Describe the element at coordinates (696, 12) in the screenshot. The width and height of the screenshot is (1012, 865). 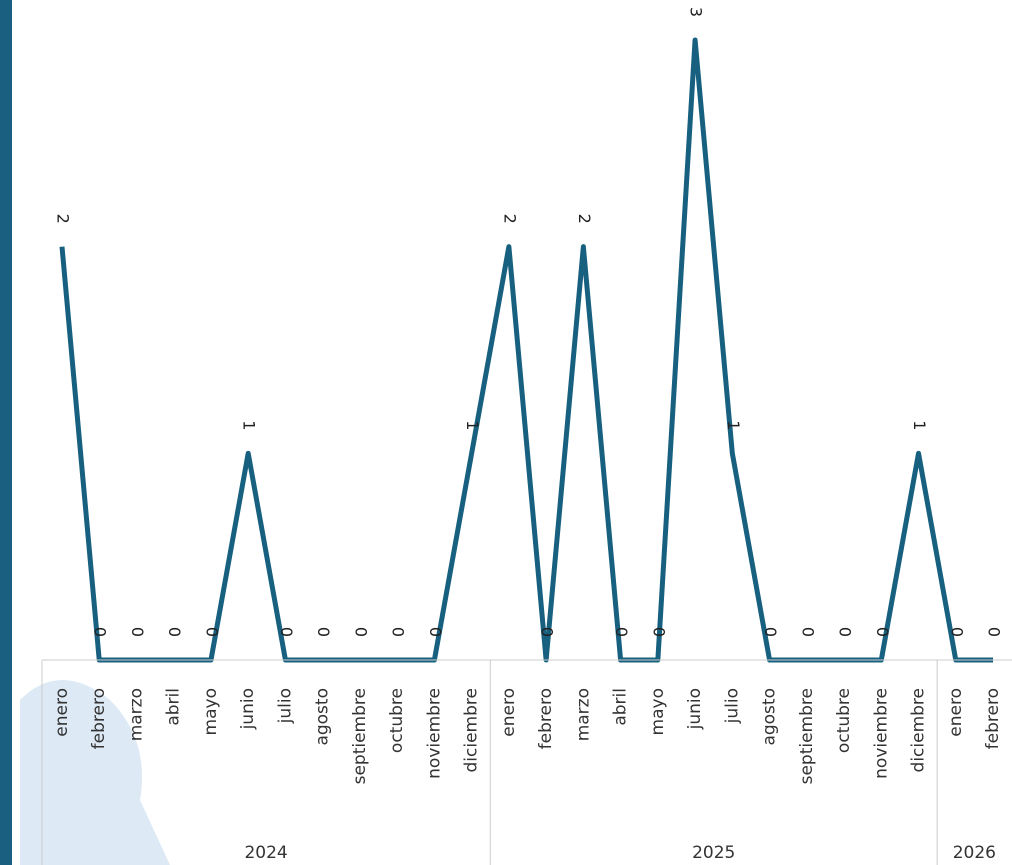
I see `data-label: 3` at that location.